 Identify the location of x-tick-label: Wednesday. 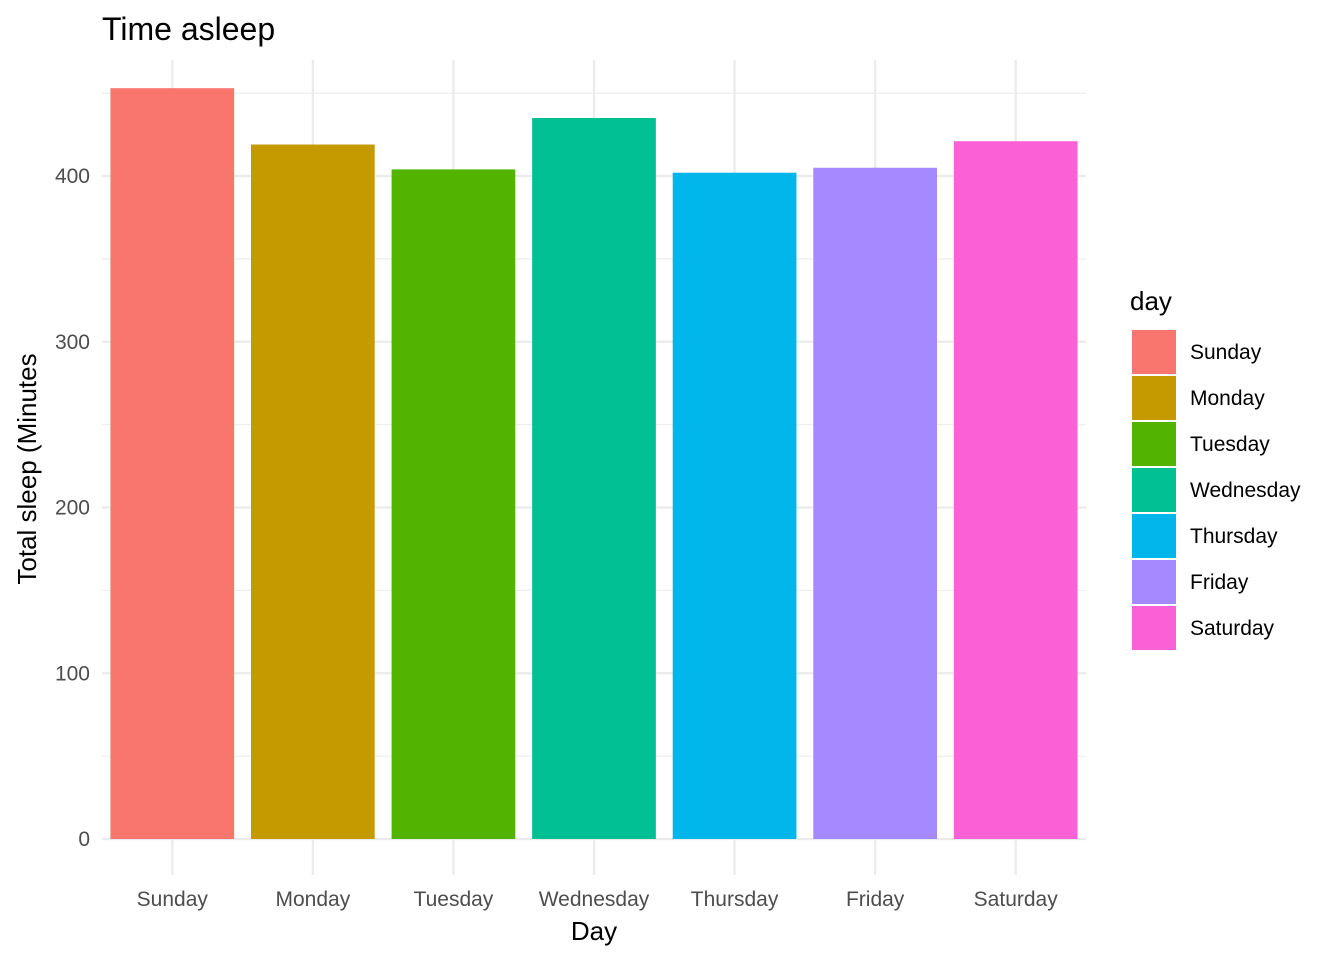
(594, 899).